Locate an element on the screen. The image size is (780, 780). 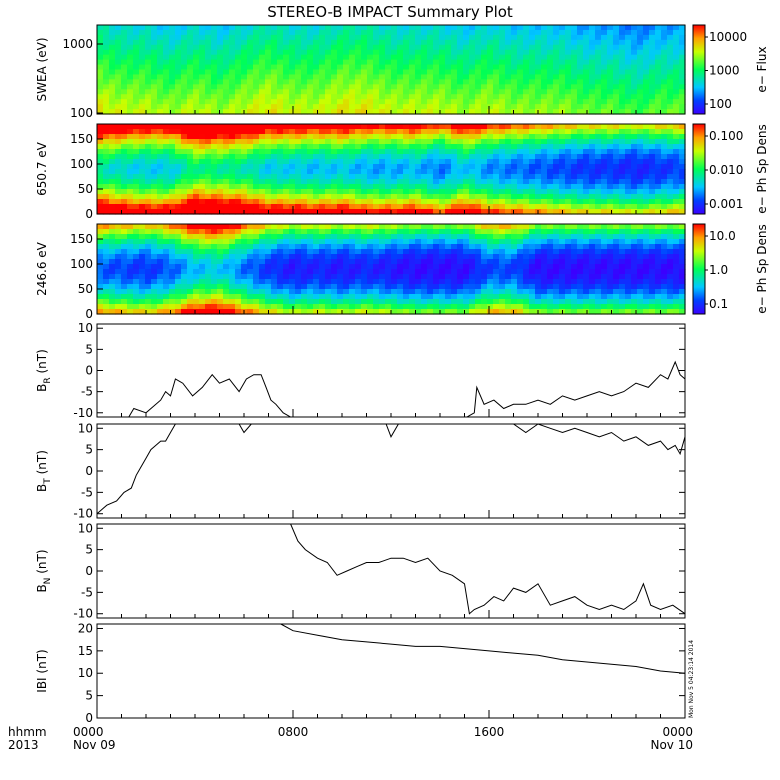
y-axis-label: SWEA (eV) is located at coordinates (42, 69).